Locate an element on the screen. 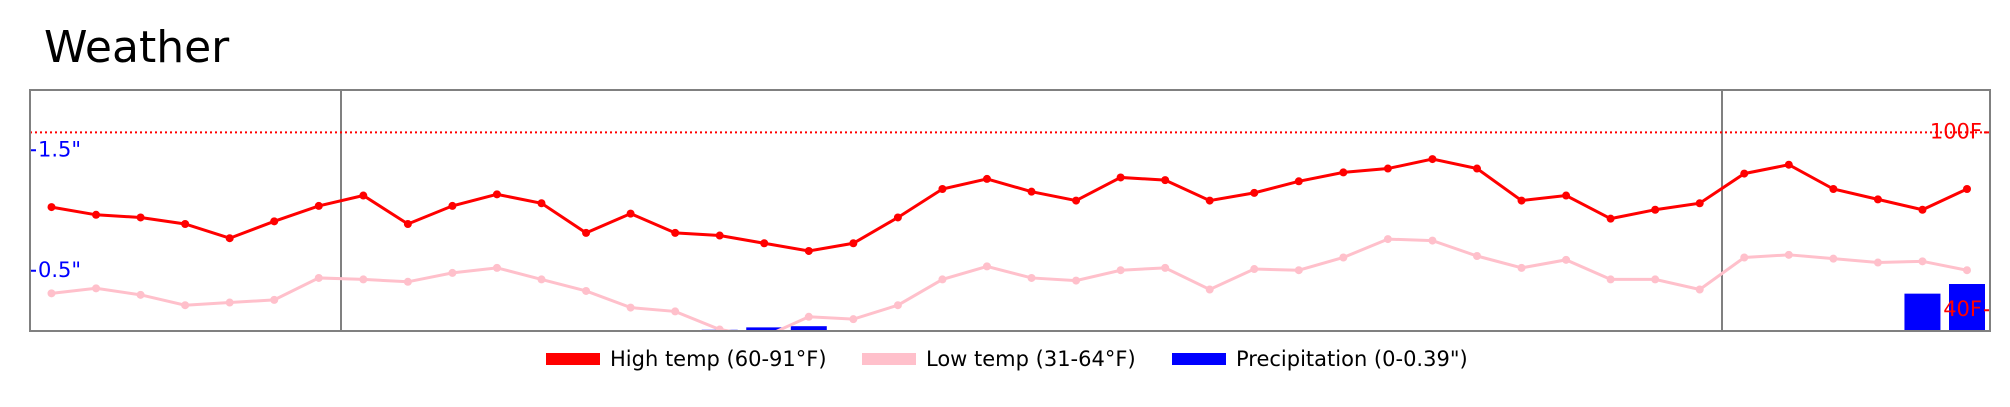  legend-label: Precipitation (0-0.39") is located at coordinates (1352, 359).